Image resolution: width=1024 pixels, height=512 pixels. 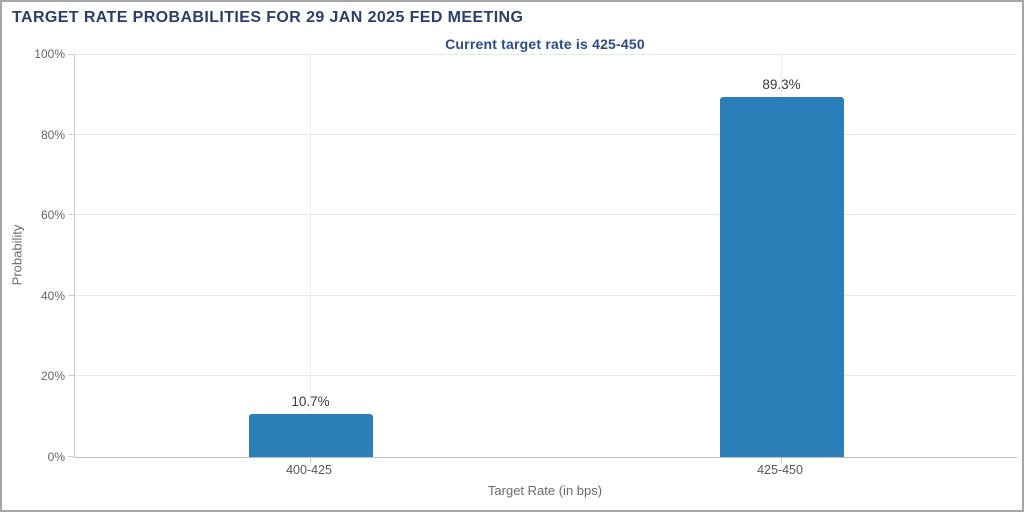 I want to click on category-gridline, so click(x=310, y=255).